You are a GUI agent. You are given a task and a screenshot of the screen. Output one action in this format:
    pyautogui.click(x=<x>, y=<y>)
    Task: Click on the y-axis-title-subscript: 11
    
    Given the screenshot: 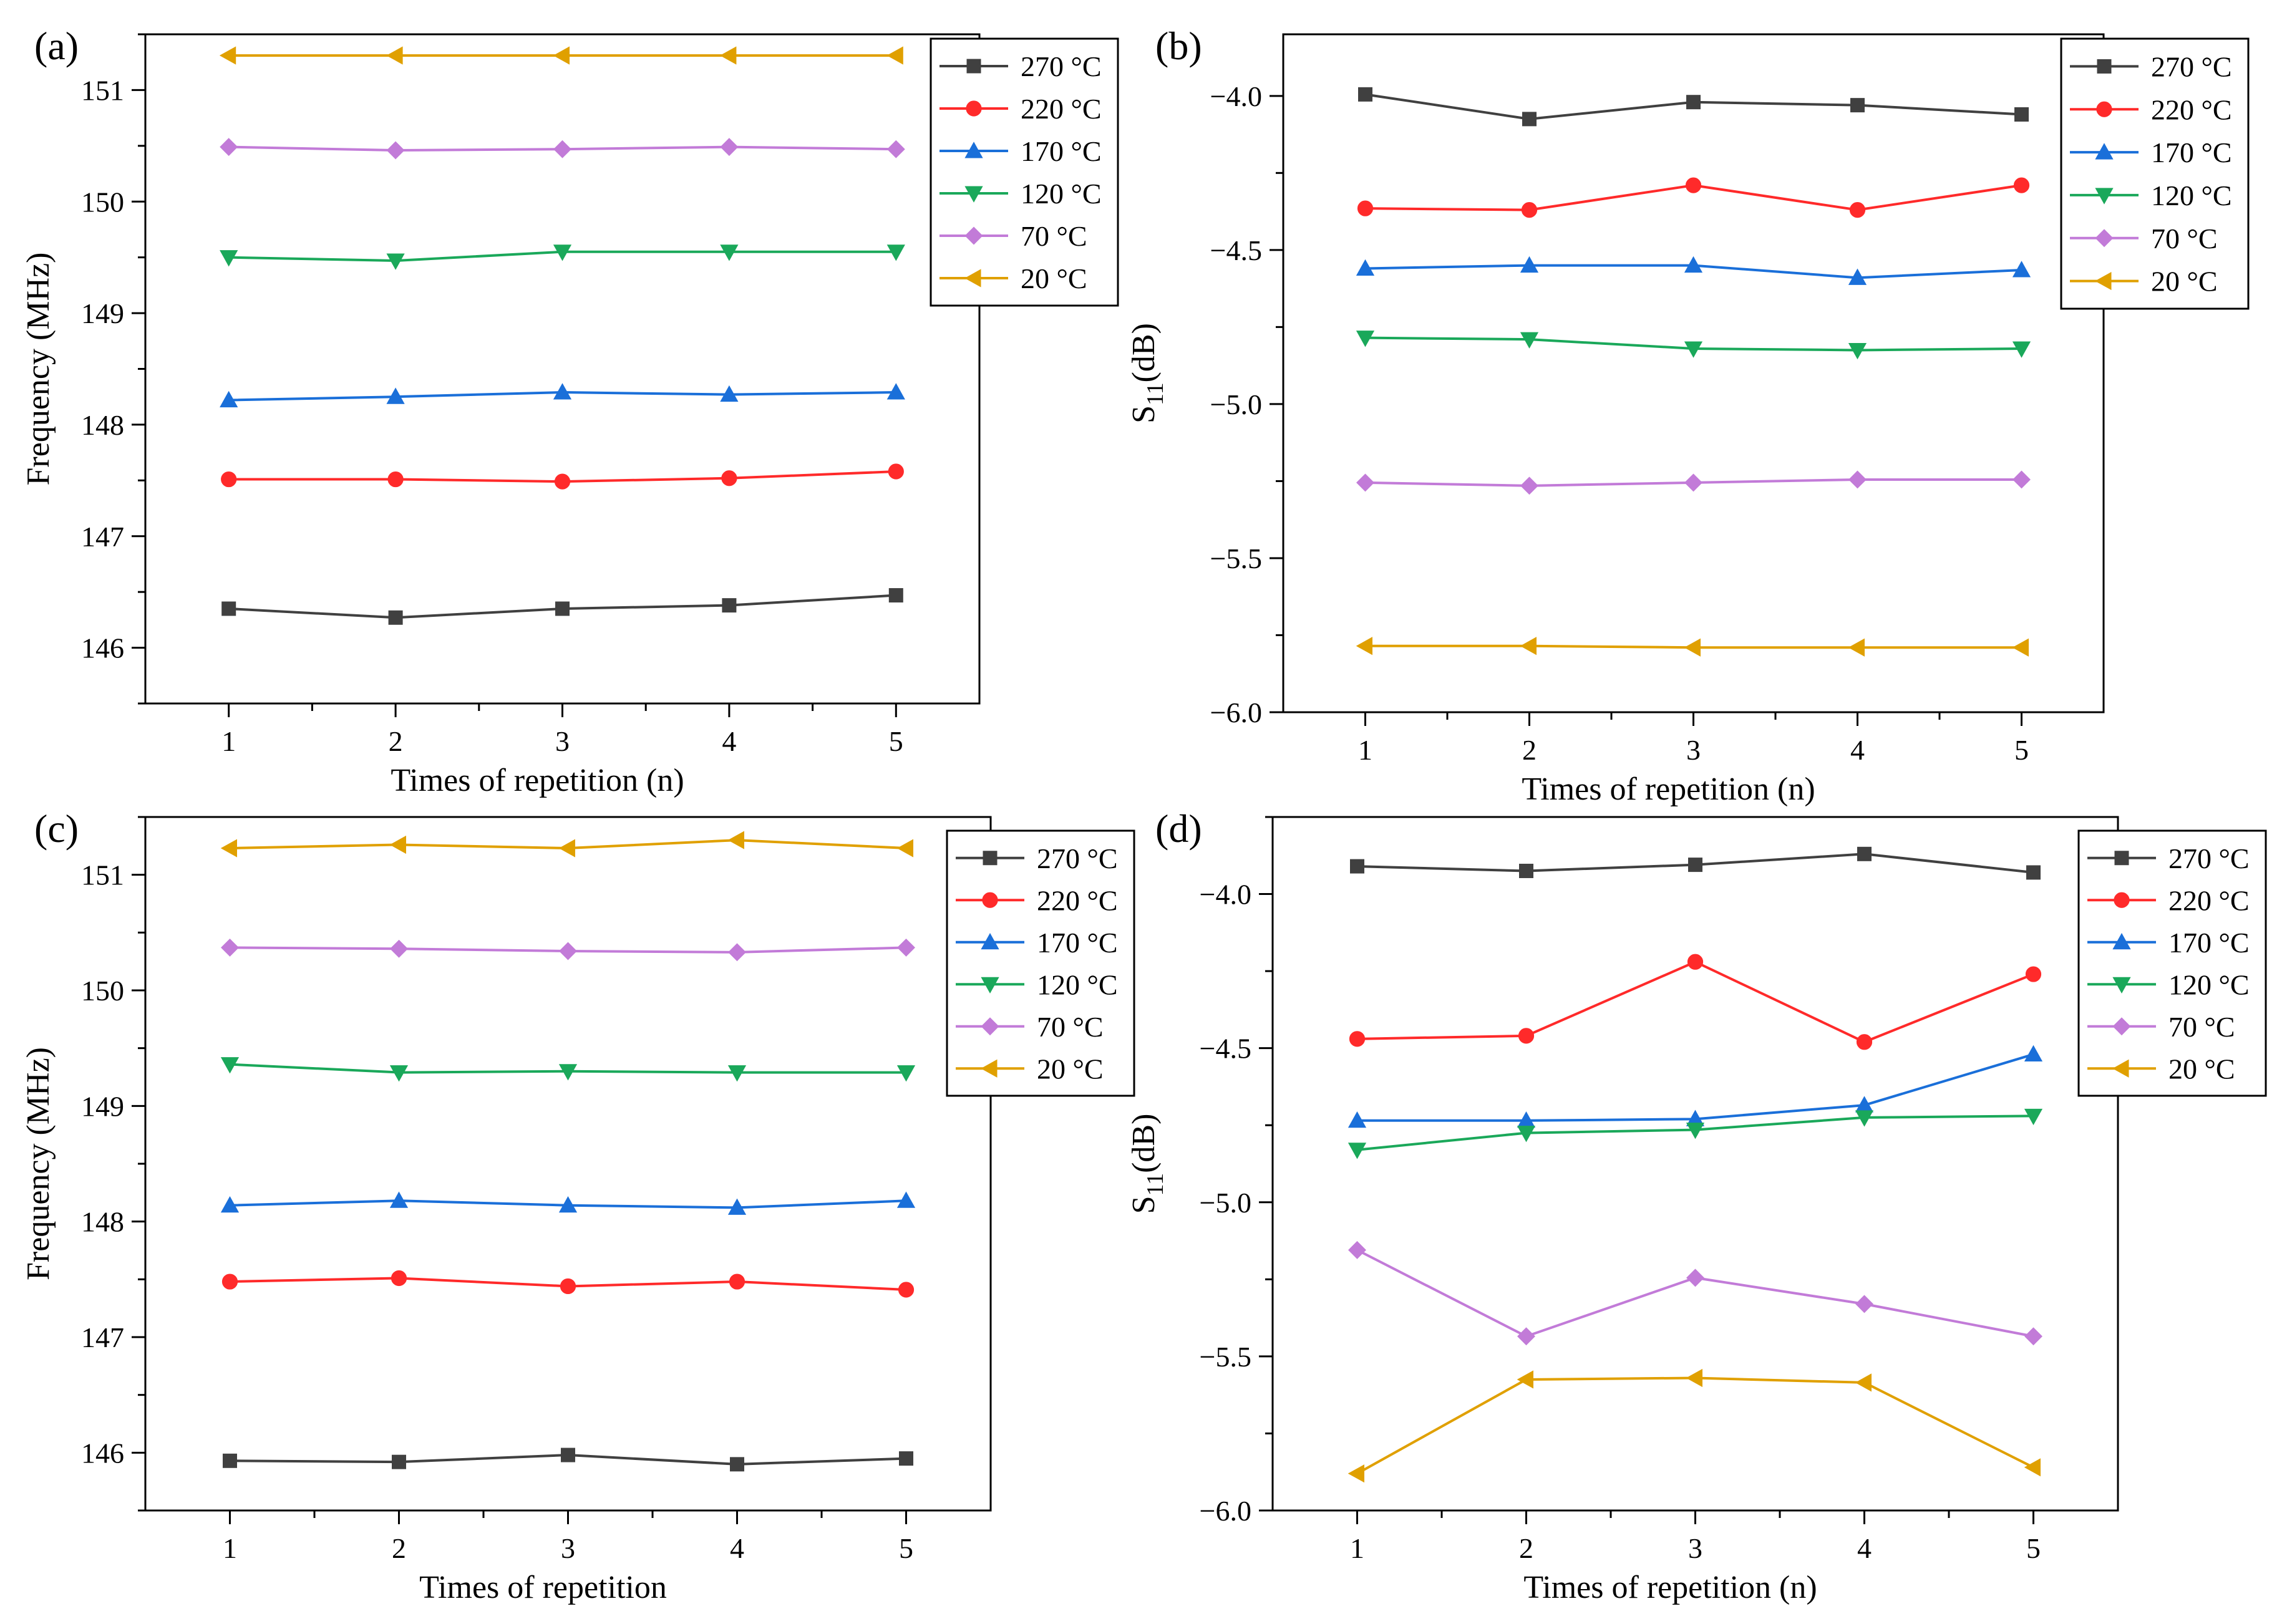 What is the action you would take?
    pyautogui.click(x=1155, y=1184)
    